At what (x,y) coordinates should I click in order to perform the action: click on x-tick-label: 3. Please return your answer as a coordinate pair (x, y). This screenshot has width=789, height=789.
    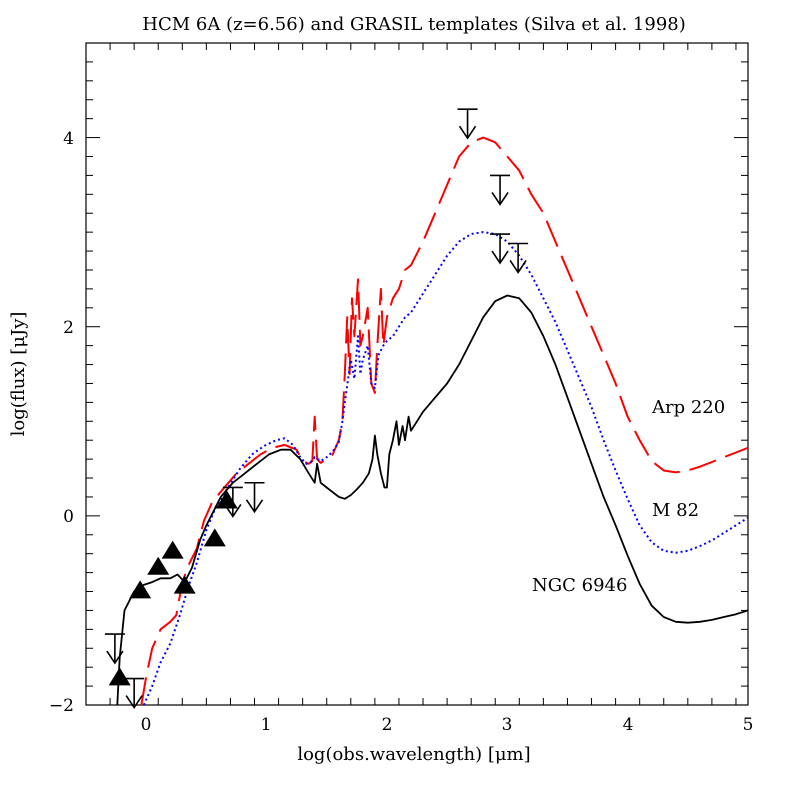
    Looking at the image, I should click on (507, 725).